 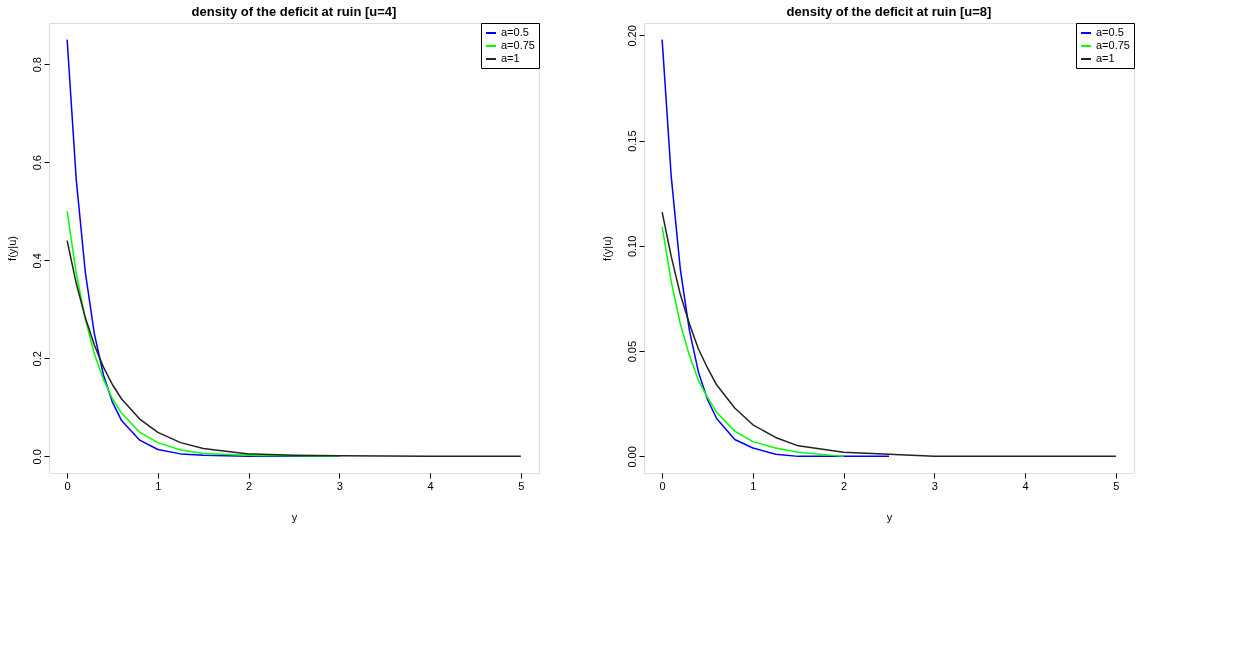 I want to click on chart-title: density of the deficit at ruin [u=4], so click(x=294, y=11).